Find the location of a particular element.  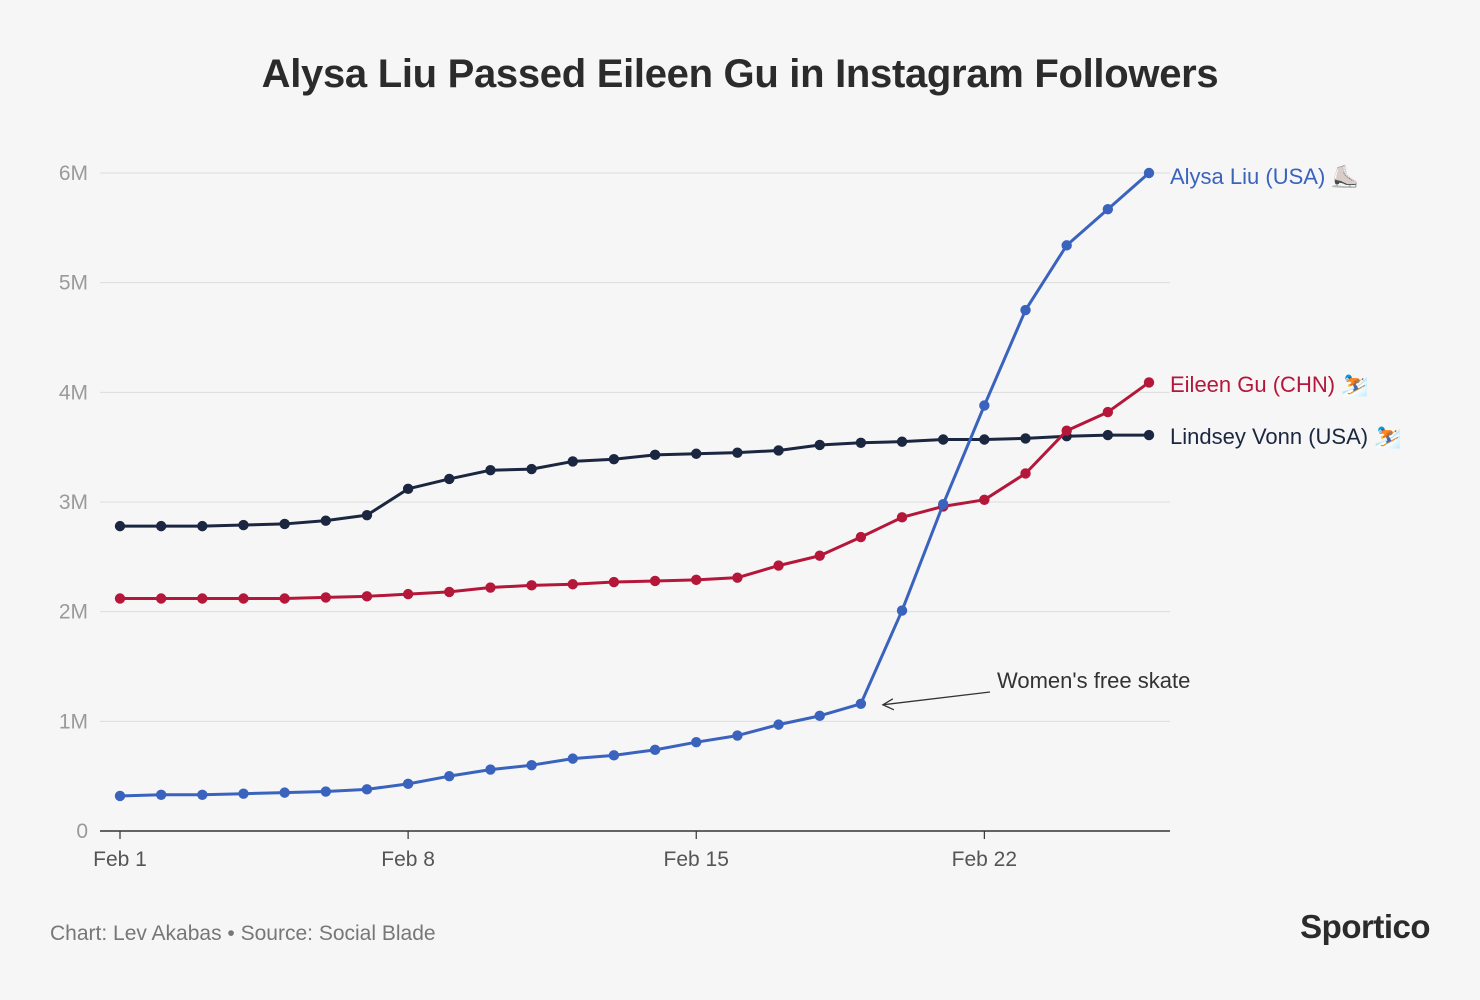

y-tick-label: 0 is located at coordinates (82, 831).